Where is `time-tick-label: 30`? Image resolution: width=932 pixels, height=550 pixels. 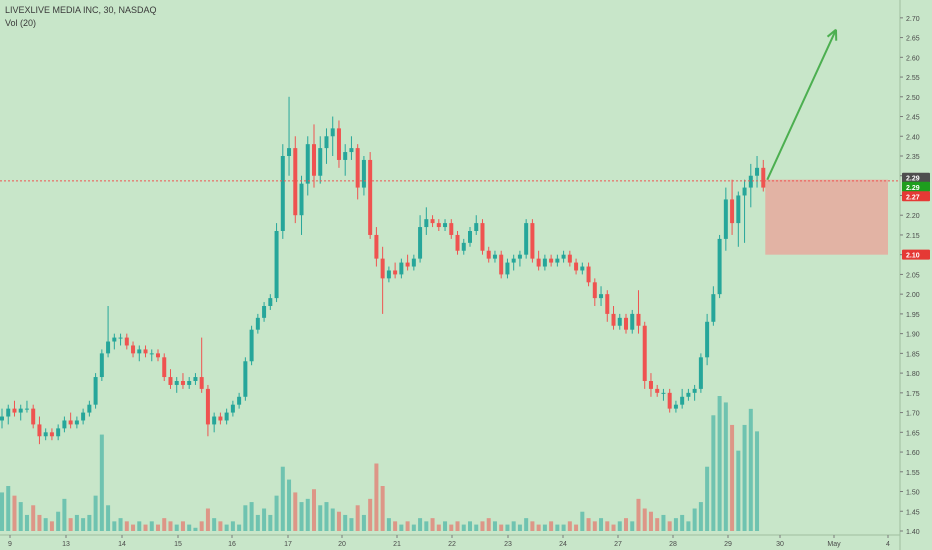 time-tick-label: 30 is located at coordinates (780, 544).